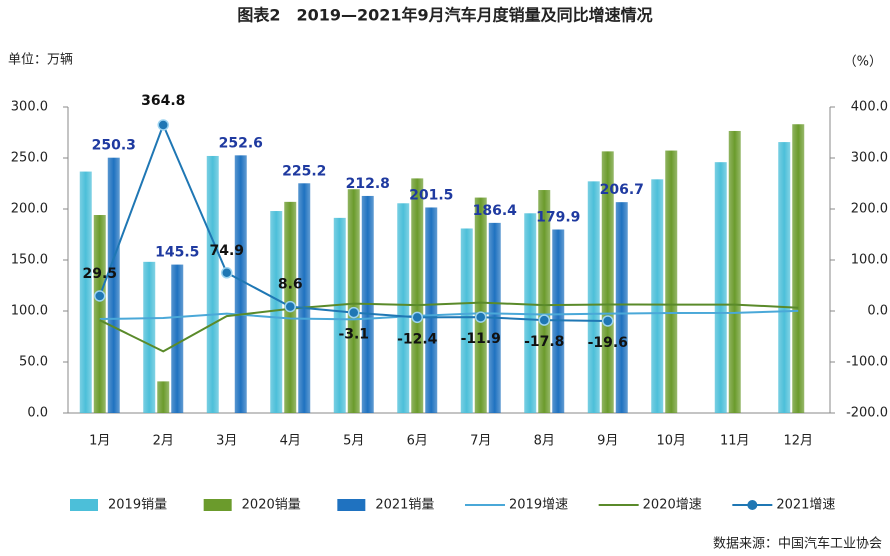 This screenshot has height=556, width=890. I want to click on data-label: -11.9, so click(481, 339).